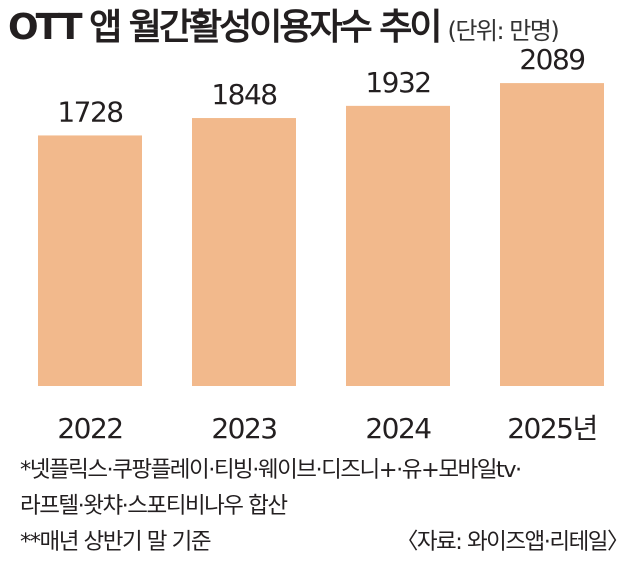 The width and height of the screenshot is (640, 568). Describe the element at coordinates (89, 428) in the screenshot. I see `x-tick-label-2022: 2022` at that location.